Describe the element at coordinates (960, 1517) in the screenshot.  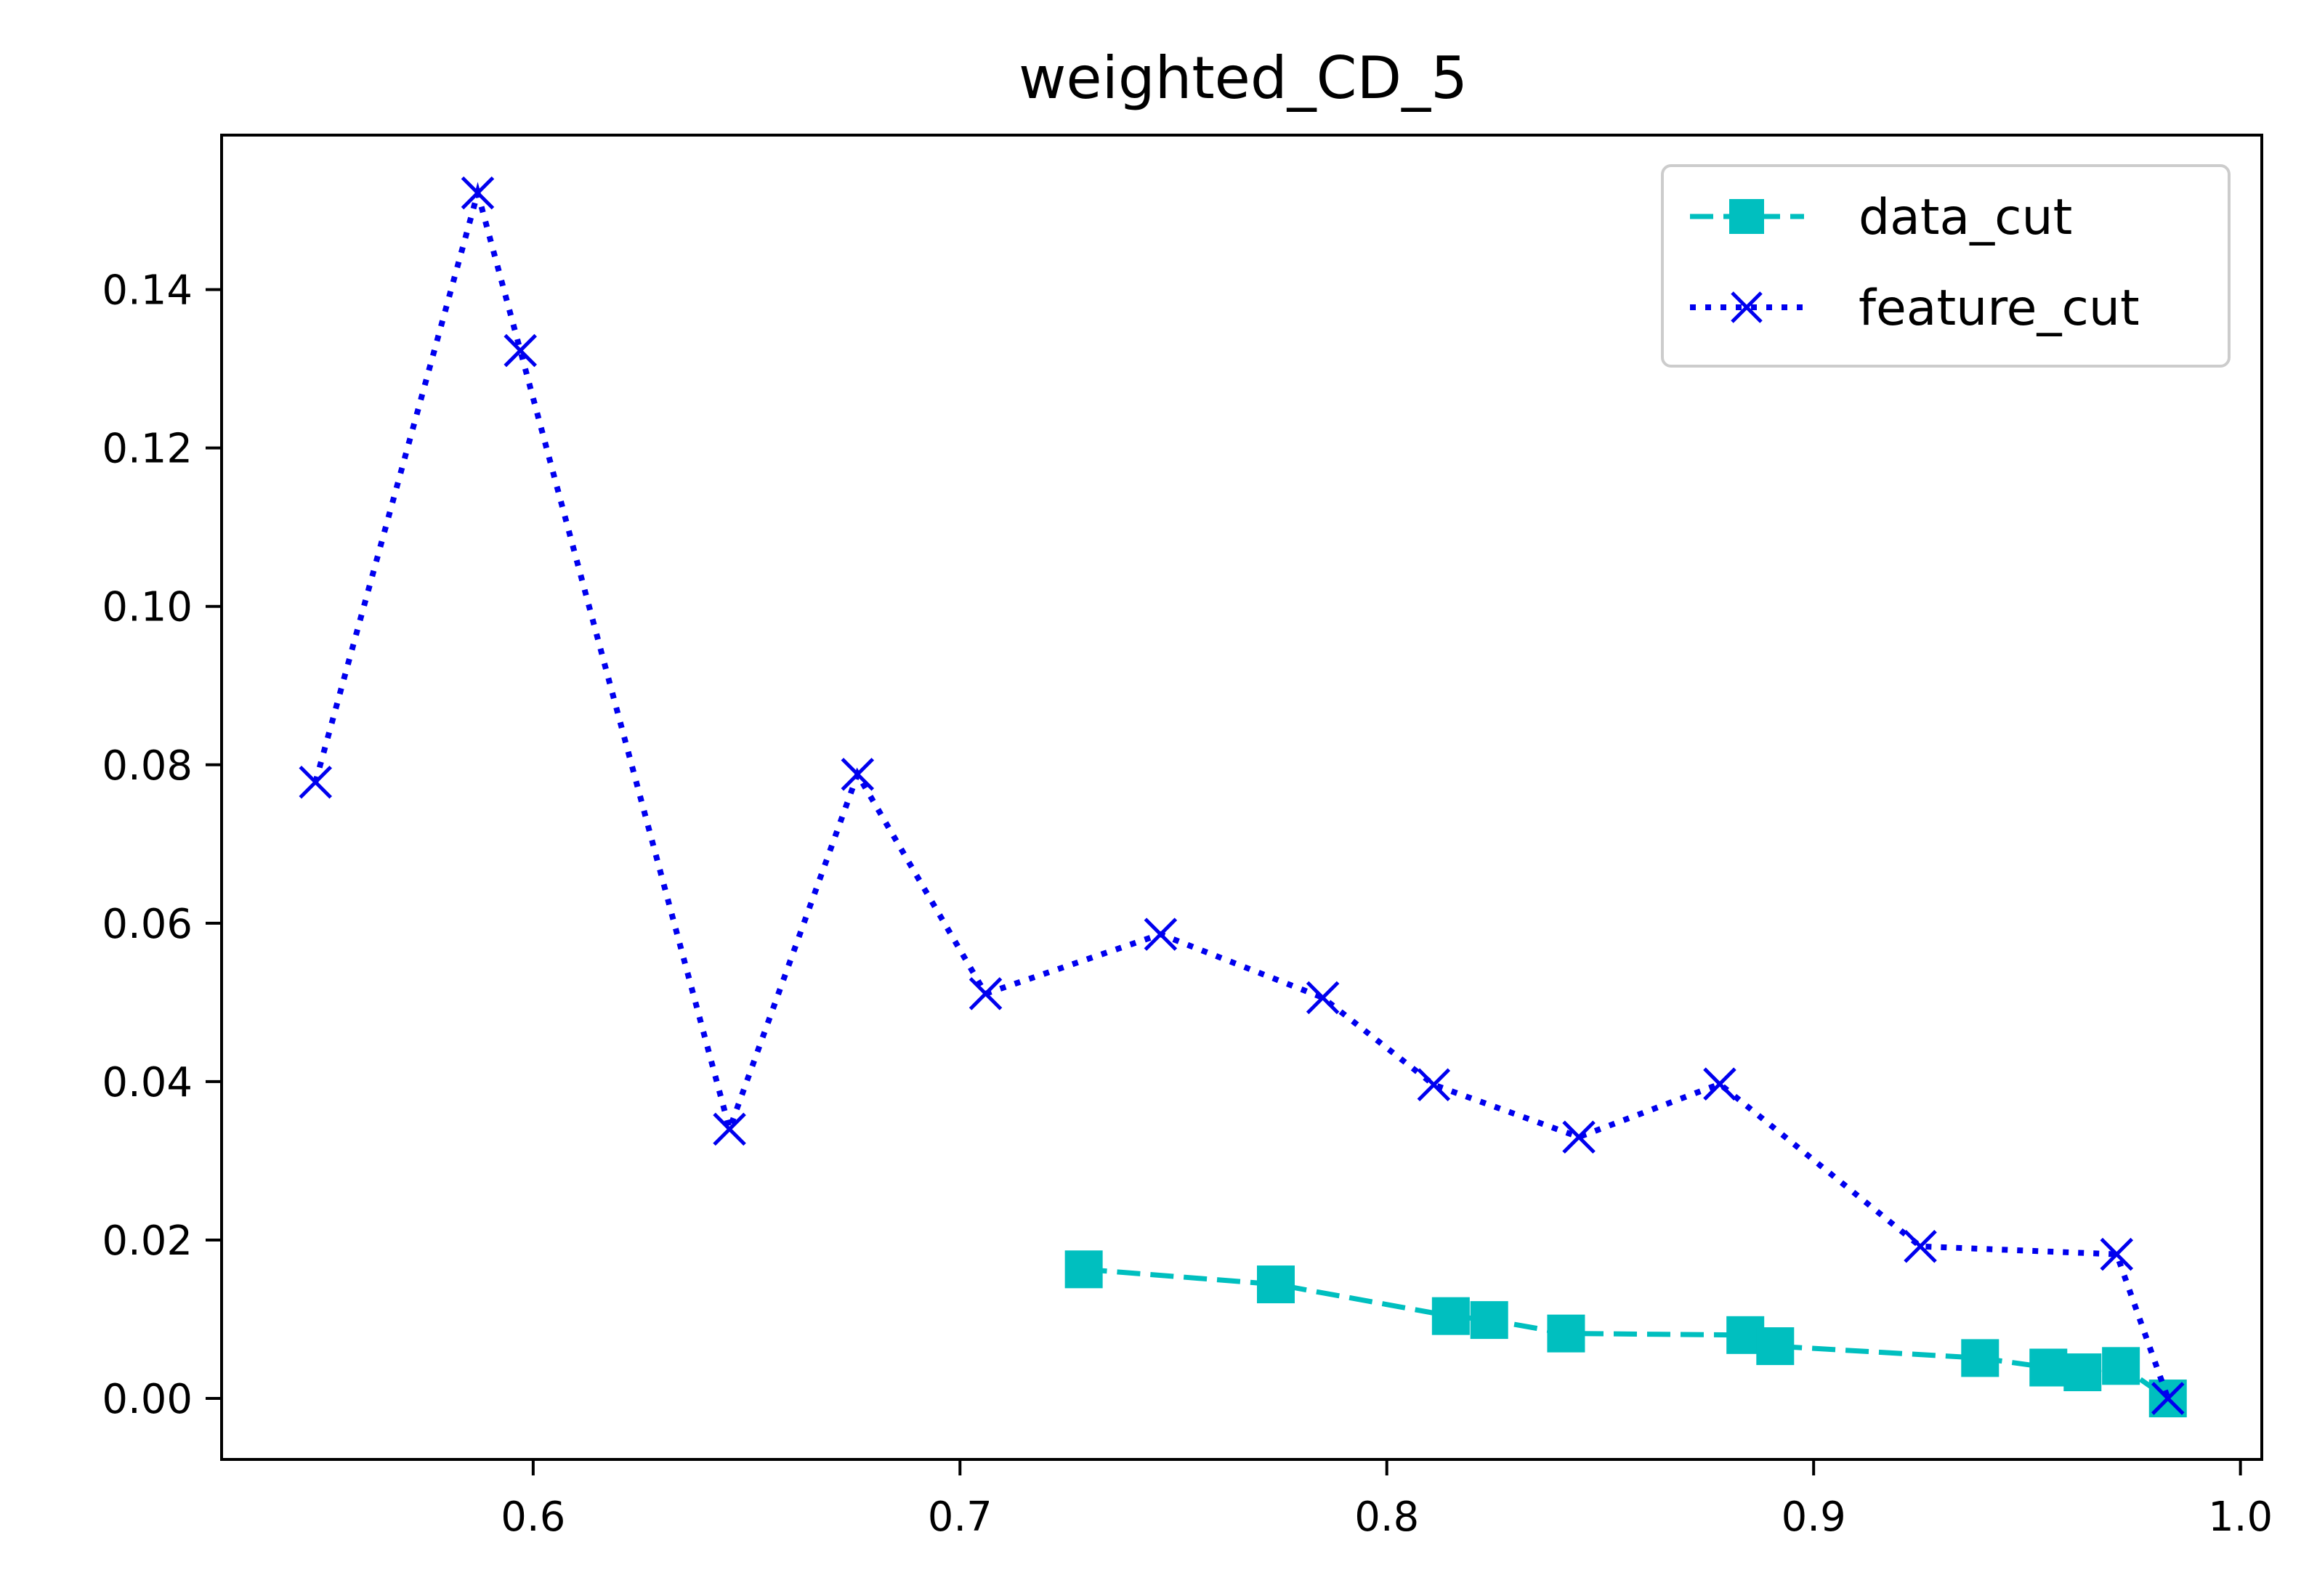
I see `x-tick-label: 0.7` at that location.